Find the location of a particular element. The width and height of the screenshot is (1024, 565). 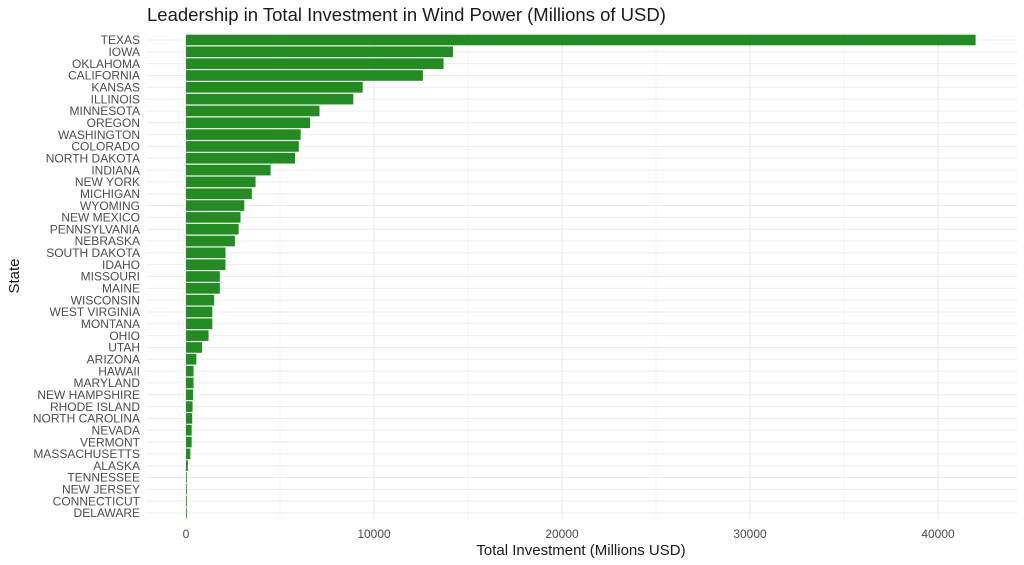

y-tick-label: MONTANA is located at coordinates (110, 324).